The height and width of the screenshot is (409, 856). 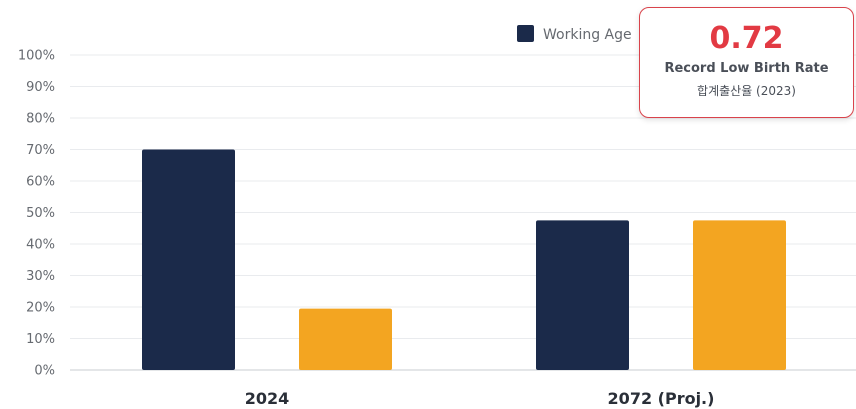 What do you see at coordinates (40, 308) in the screenshot?
I see `y-tick-label: 20%` at bounding box center [40, 308].